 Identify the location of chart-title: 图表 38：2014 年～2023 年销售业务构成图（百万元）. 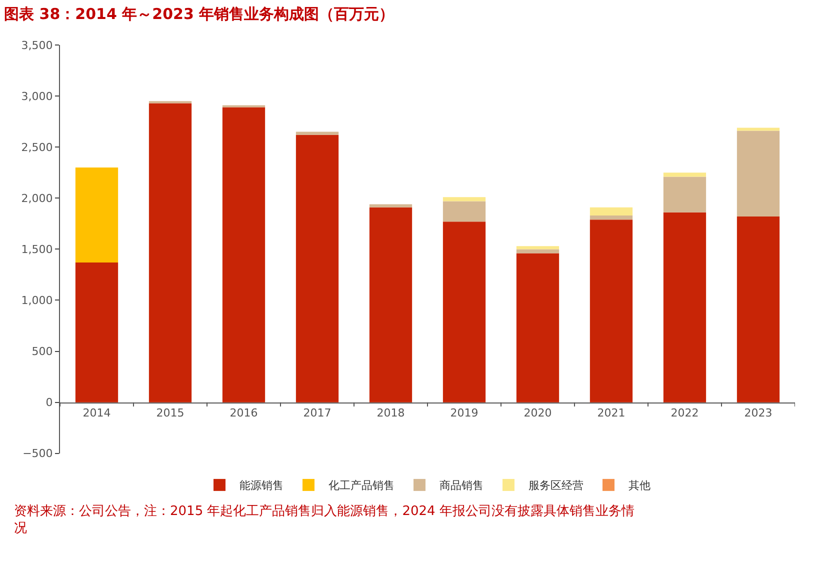
(199, 13).